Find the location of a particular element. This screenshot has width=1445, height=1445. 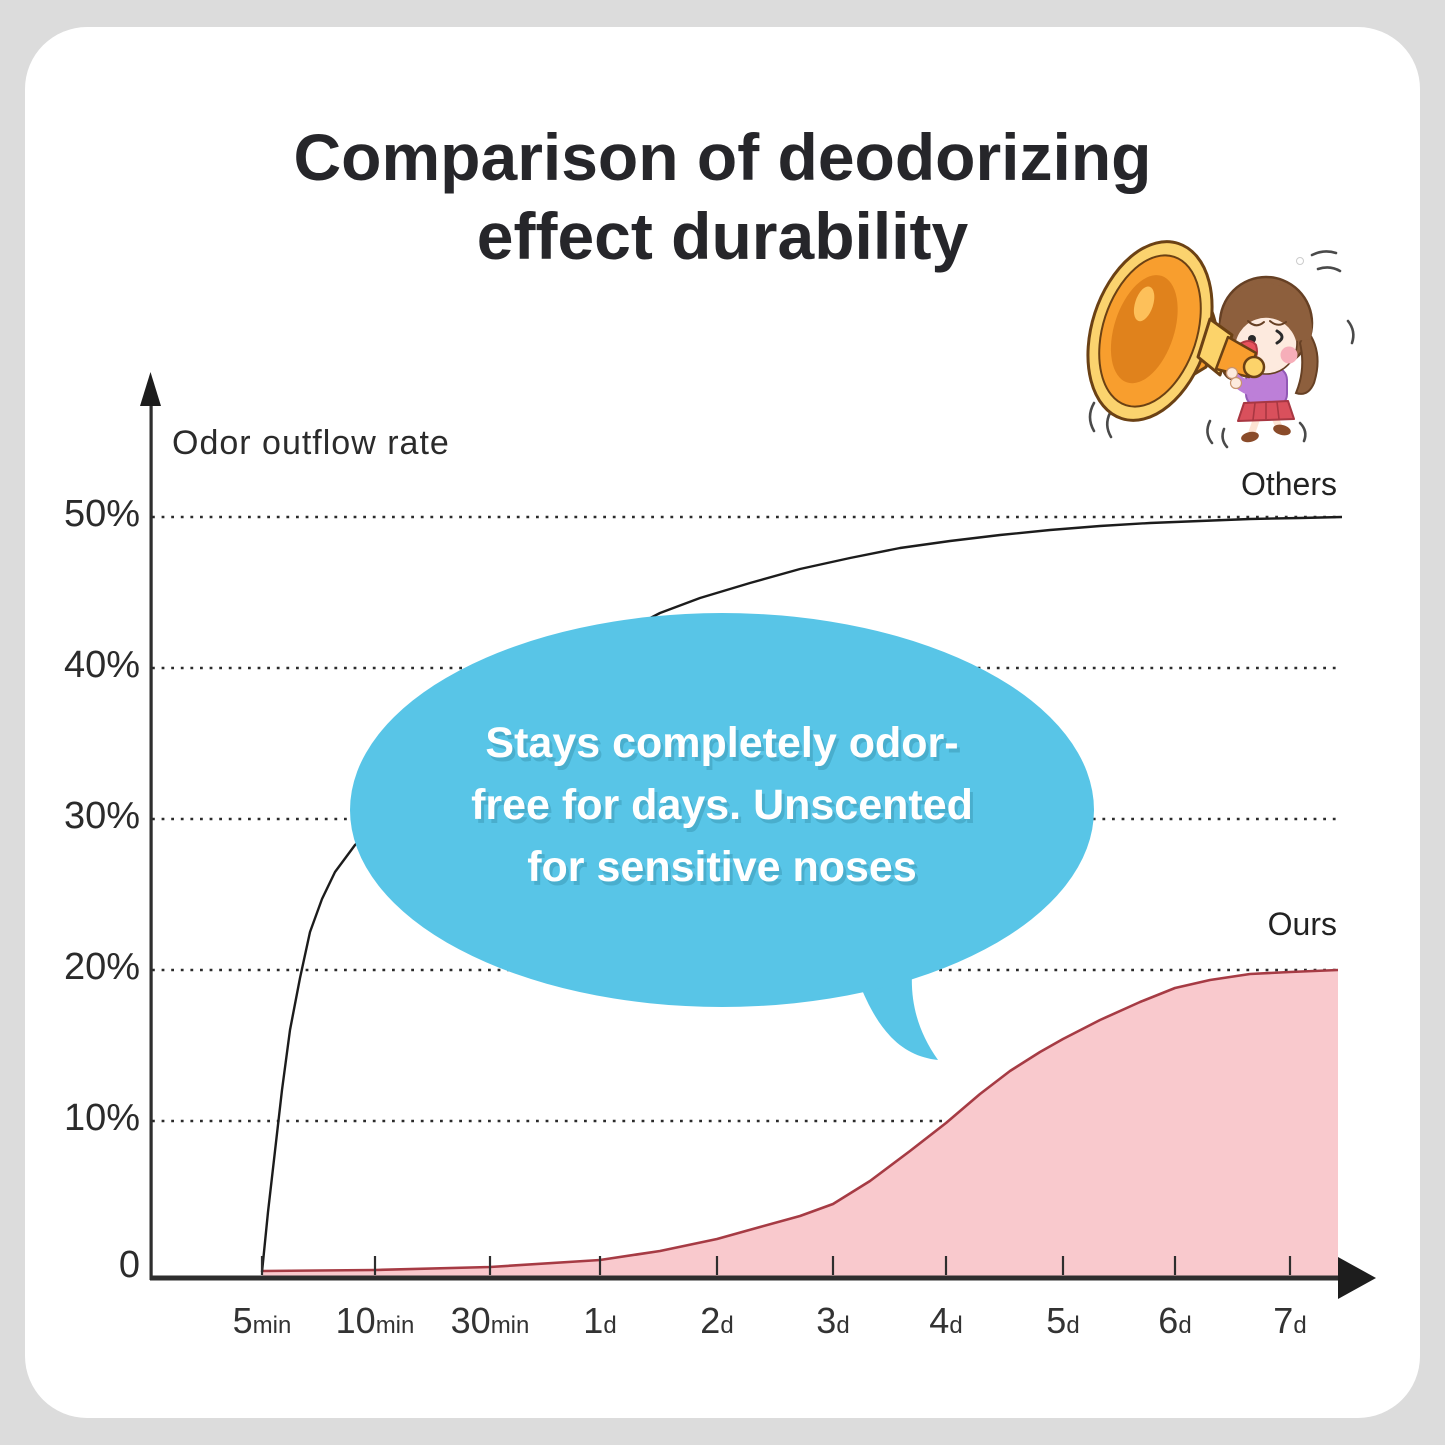

y-tick-30: 30% is located at coordinates (101, 816).